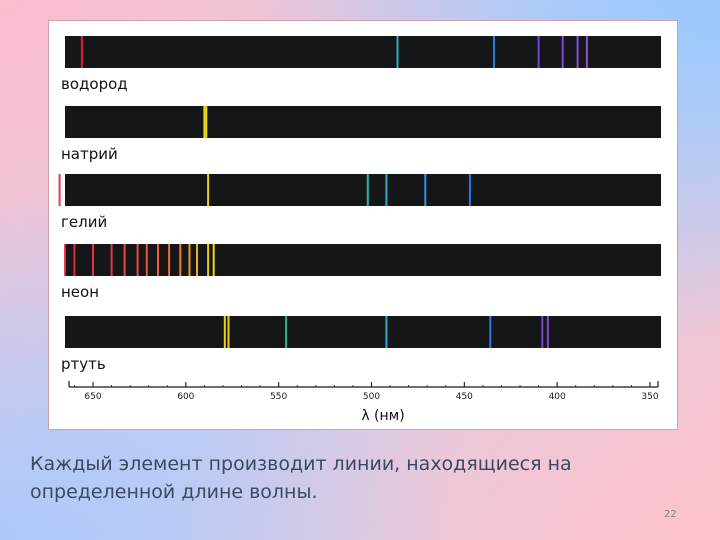 This screenshot has width=720, height=540. I want to click on axis-tick-label: 550, so click(278, 397).